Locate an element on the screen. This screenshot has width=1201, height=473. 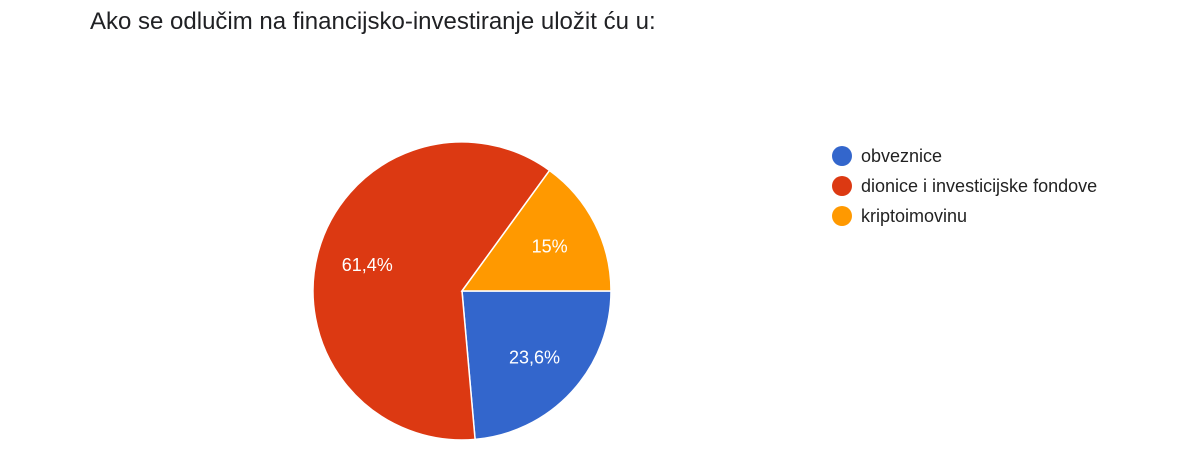
pie-slice-obveznice is located at coordinates (536, 365).